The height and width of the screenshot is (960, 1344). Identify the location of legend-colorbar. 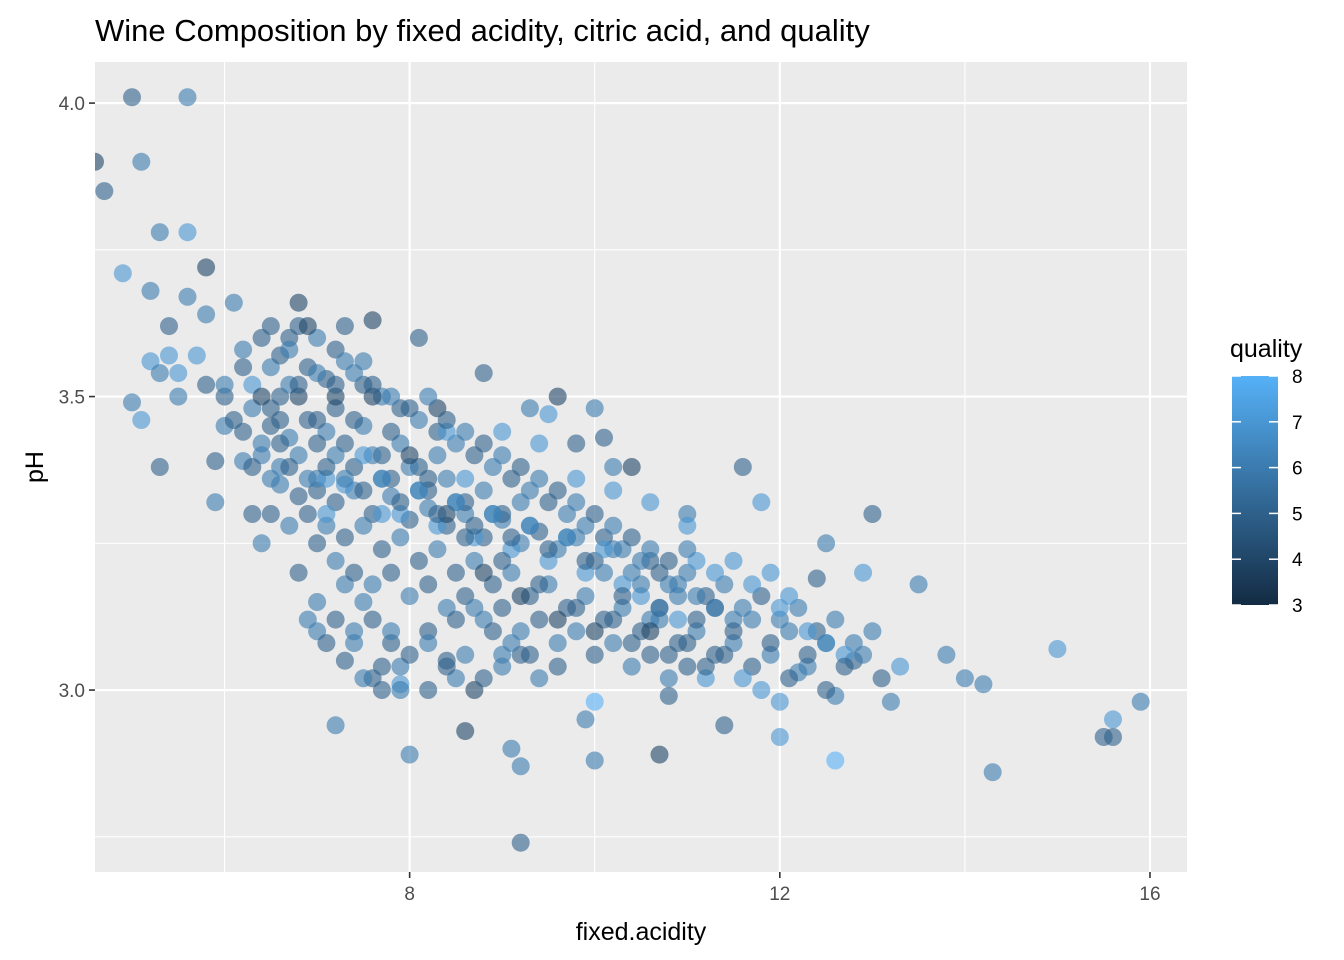
(1255, 490).